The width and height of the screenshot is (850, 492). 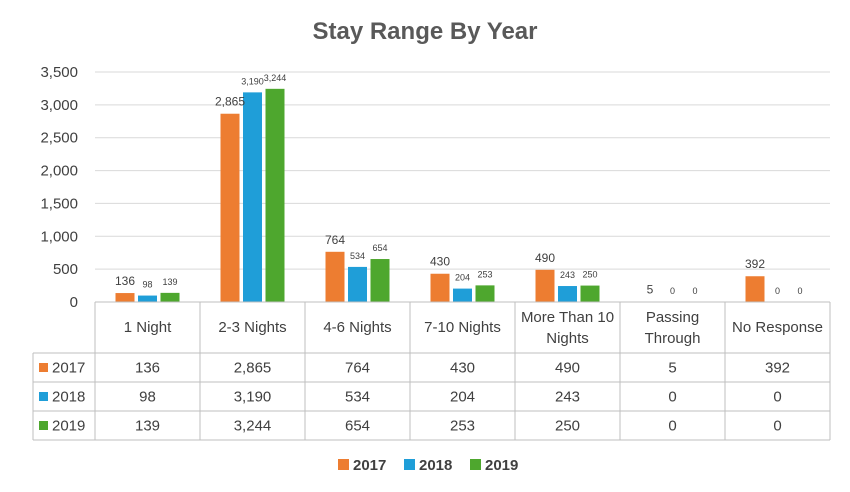 I want to click on category-label: 1 Night, so click(x=148, y=327).